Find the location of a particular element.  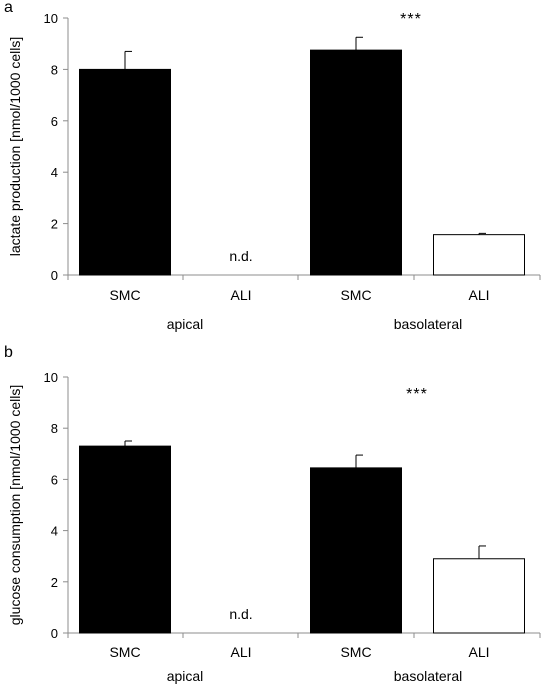

panel-b-ytick-label: 8 is located at coordinates (54, 428).